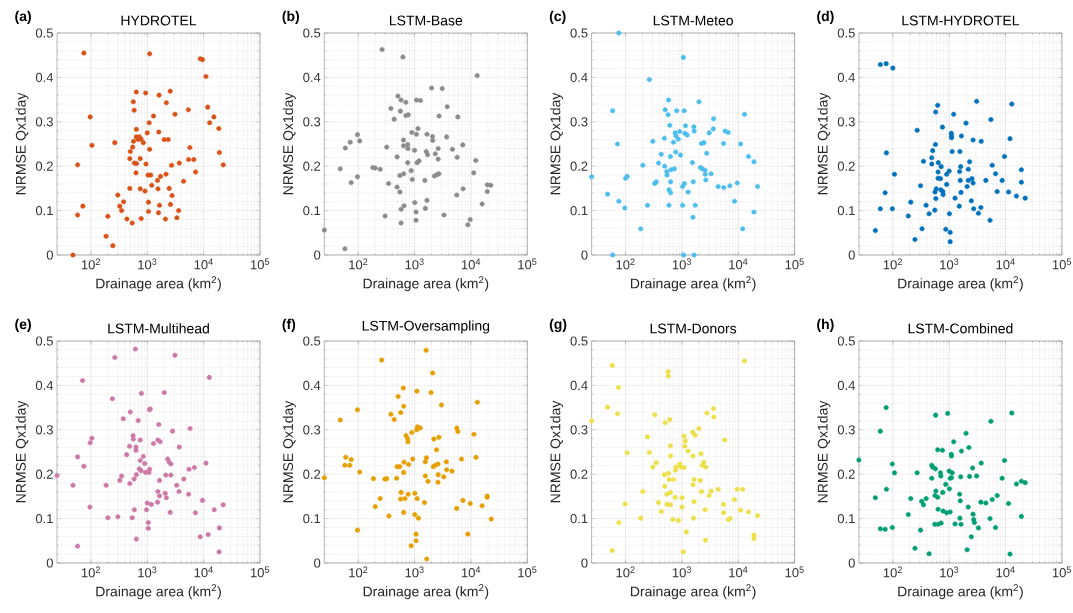 The width and height of the screenshot is (1073, 613). I want to click on text: (f), so click(289, 325).